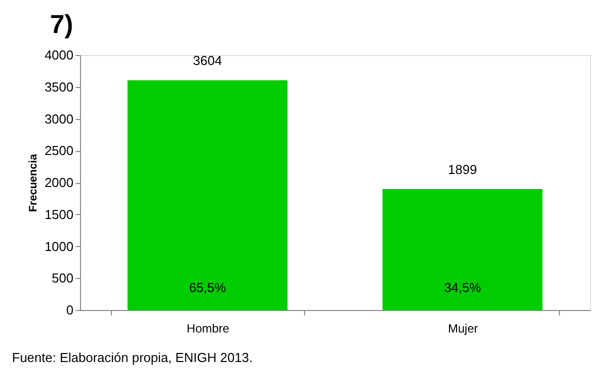 Image resolution: width=597 pixels, height=370 pixels. What do you see at coordinates (59, 246) in the screenshot?
I see `y-tick-label: 1000` at bounding box center [59, 246].